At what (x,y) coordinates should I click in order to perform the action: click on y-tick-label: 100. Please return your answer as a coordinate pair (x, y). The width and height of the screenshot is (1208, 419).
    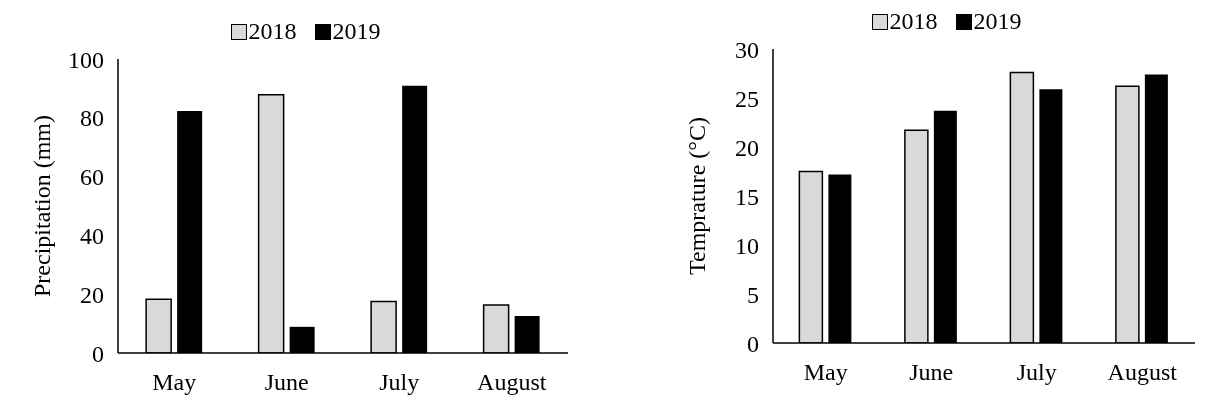
    Looking at the image, I should click on (86, 59).